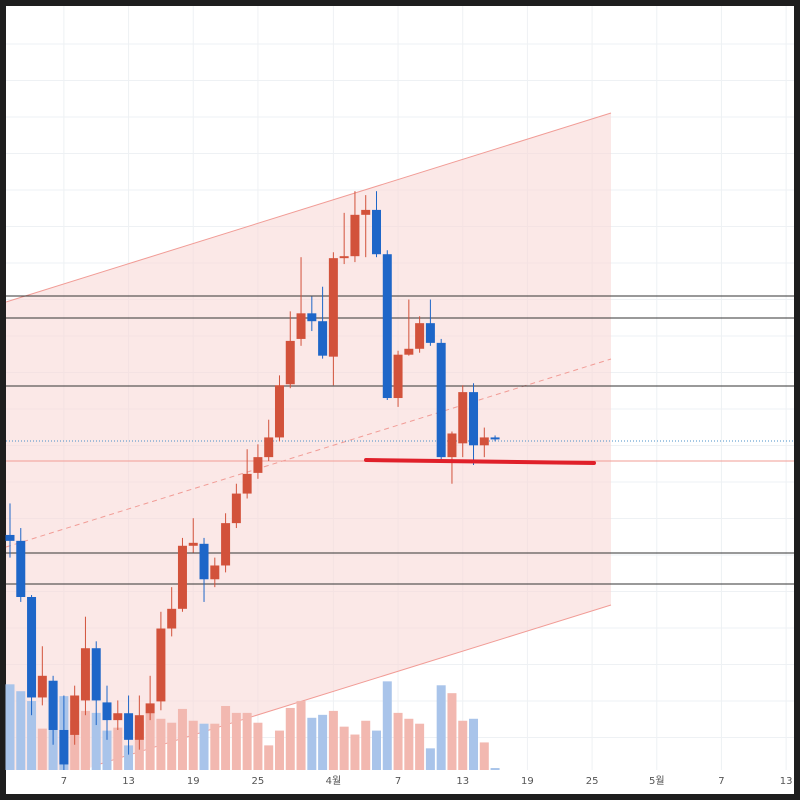 The image size is (800, 800). I want to click on x-tick-label: 5월, so click(657, 781).